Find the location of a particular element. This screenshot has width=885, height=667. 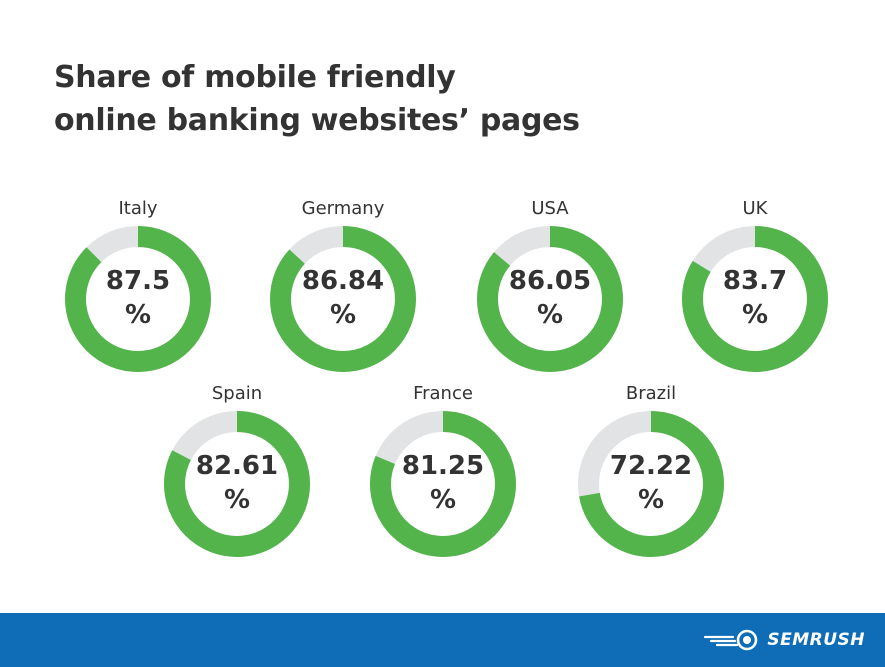

donut-value-label: 82.61% is located at coordinates (237, 483).